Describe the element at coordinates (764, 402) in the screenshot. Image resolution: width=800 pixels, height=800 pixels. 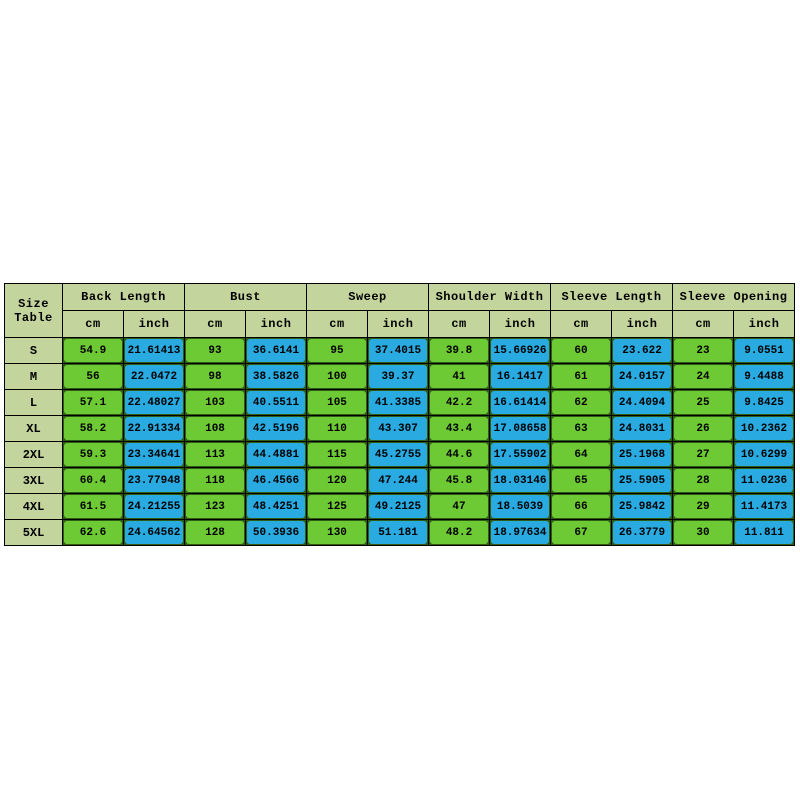
I see `inch-value-cell: 9.8425` at that location.